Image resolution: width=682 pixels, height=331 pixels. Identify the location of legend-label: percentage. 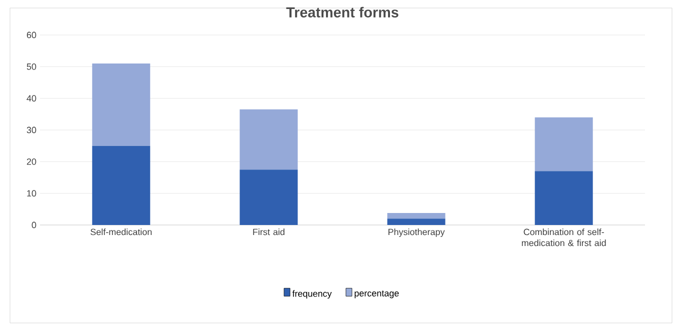
(376, 294).